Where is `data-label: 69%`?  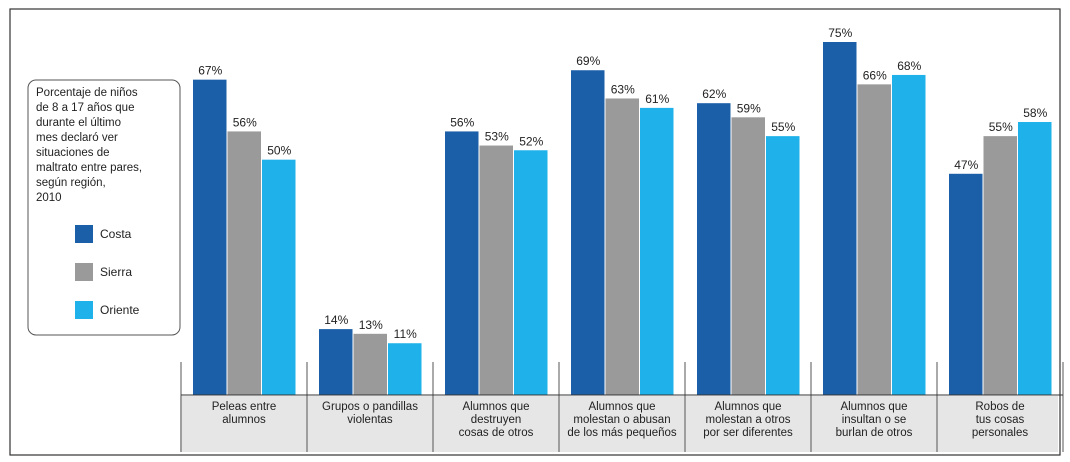
data-label: 69% is located at coordinates (588, 61).